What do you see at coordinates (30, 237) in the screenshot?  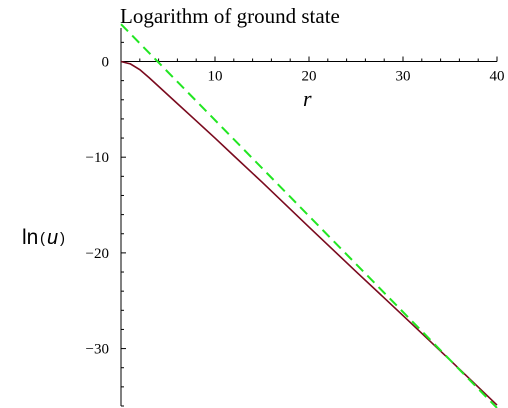 I see `y-axis-label-func: ln` at bounding box center [30, 237].